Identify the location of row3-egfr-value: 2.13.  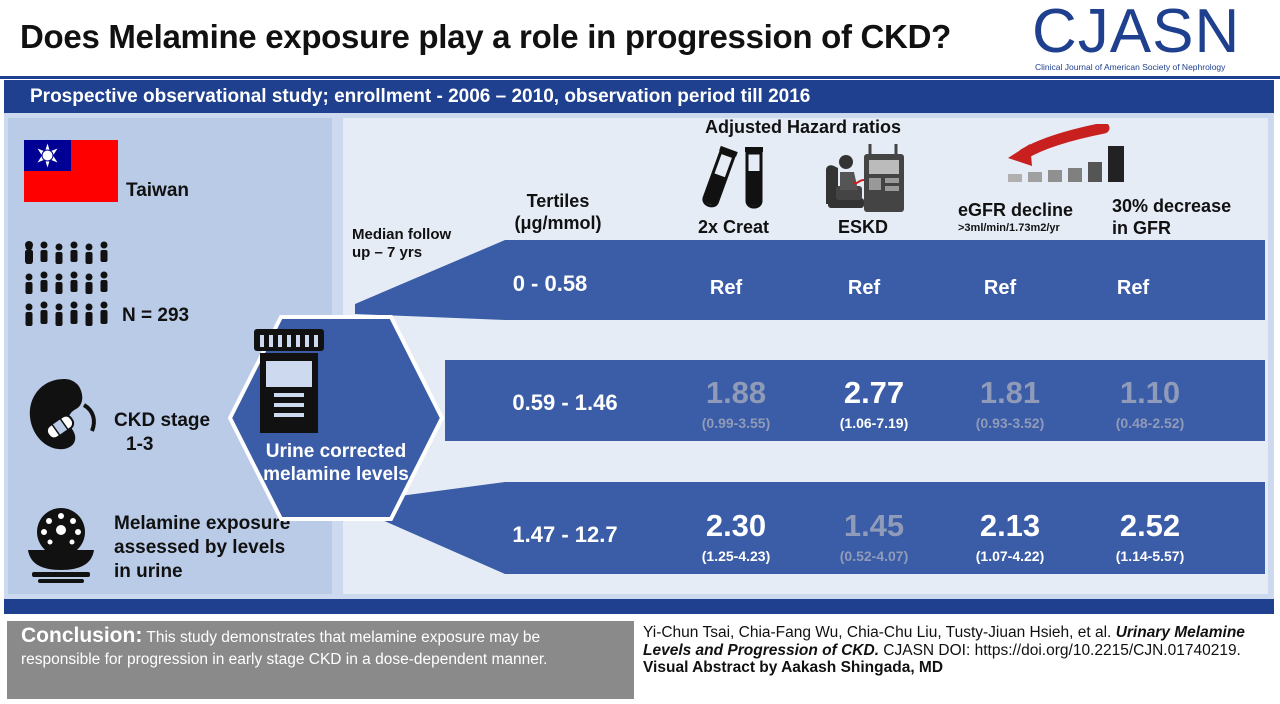
(1010, 525).